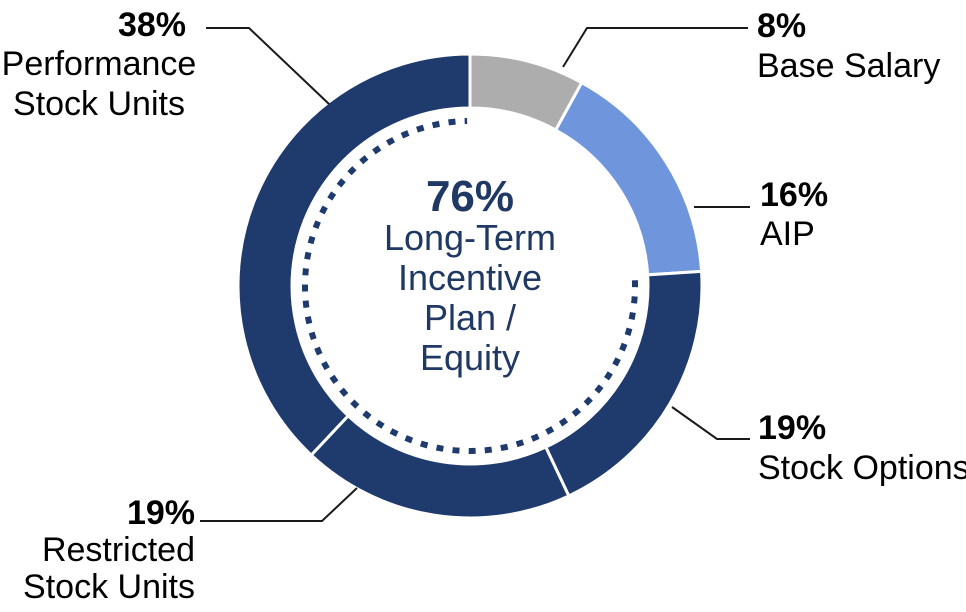 Image resolution: width=966 pixels, height=612 pixels. What do you see at coordinates (628, 178) in the screenshot?
I see `segment-aip` at bounding box center [628, 178].